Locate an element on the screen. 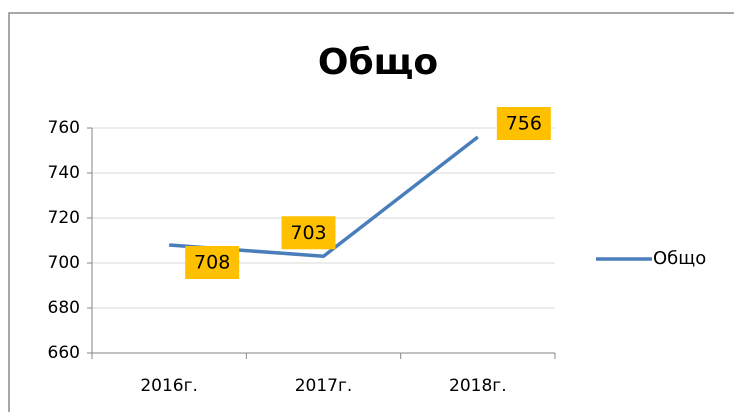 The image size is (734, 416). data-label: 708 is located at coordinates (212, 263).